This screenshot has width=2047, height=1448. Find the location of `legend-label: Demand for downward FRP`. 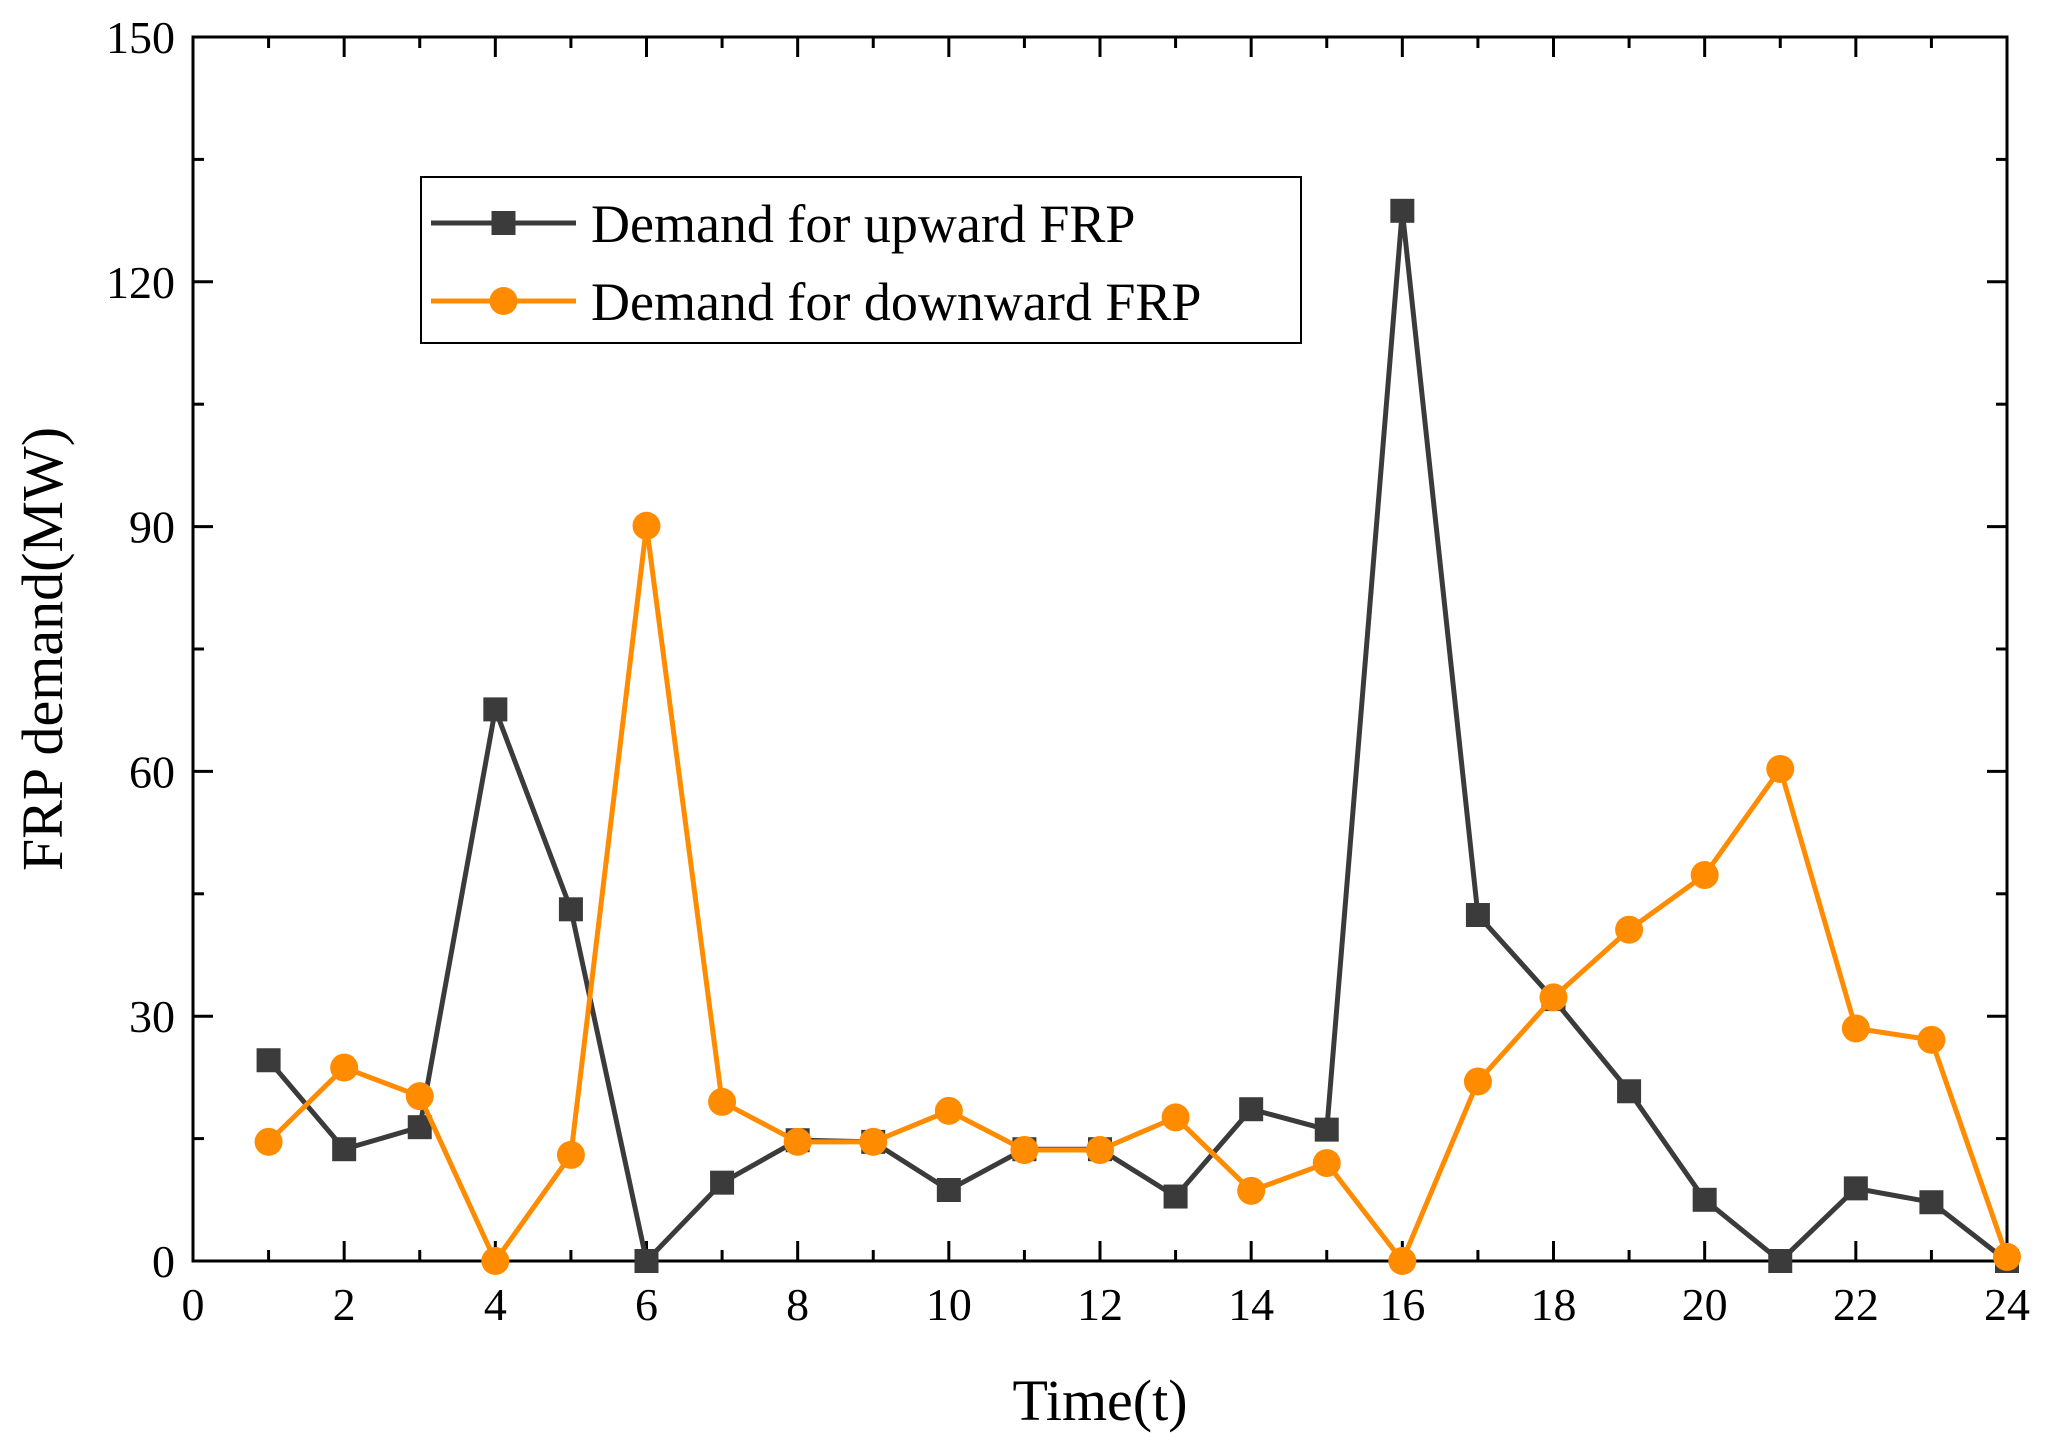

legend-label: Demand for downward FRP is located at coordinates (896, 302).